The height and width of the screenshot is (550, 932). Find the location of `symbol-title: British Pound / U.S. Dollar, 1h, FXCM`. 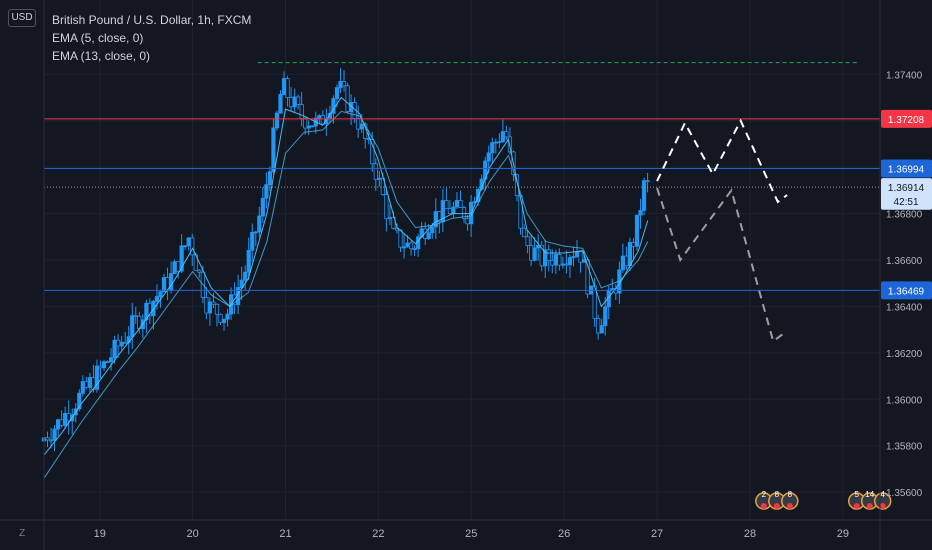

symbol-title: British Pound / U.S. Dollar, 1h, FXCM is located at coordinates (152, 20).